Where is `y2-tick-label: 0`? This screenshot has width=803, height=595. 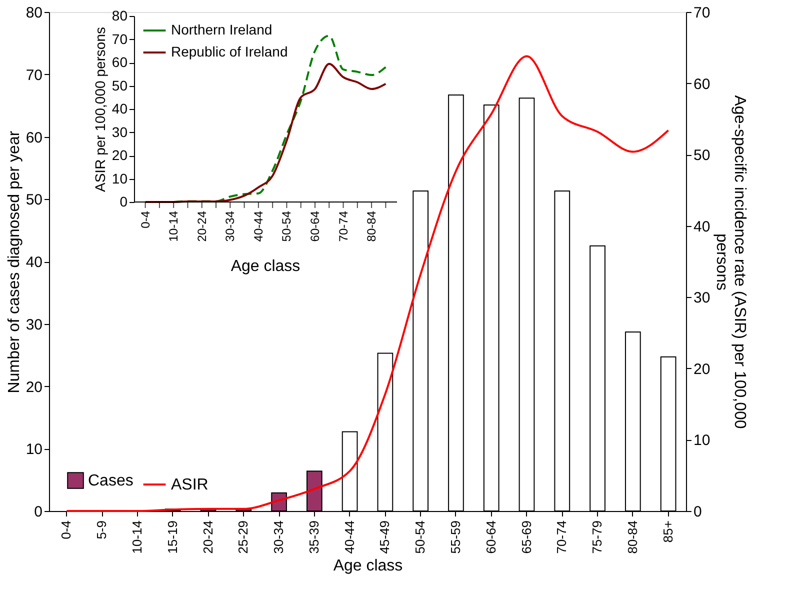
y2-tick-label: 0 is located at coordinates (698, 512).